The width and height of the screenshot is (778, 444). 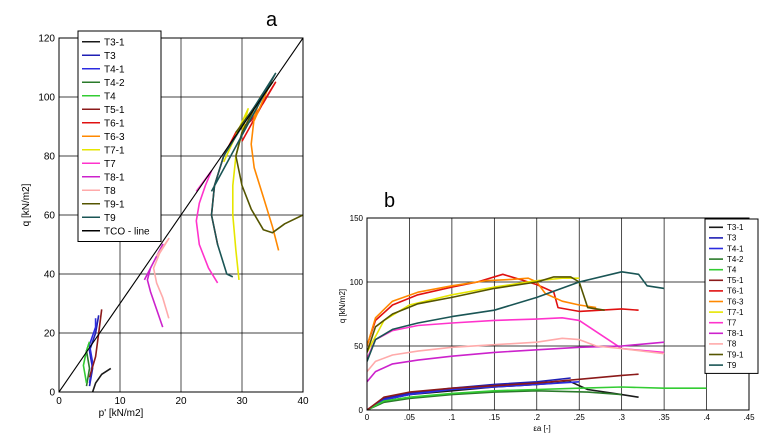 What do you see at coordinates (50, 275) in the screenshot?
I see `a-ytick-label: 40` at bounding box center [50, 275].